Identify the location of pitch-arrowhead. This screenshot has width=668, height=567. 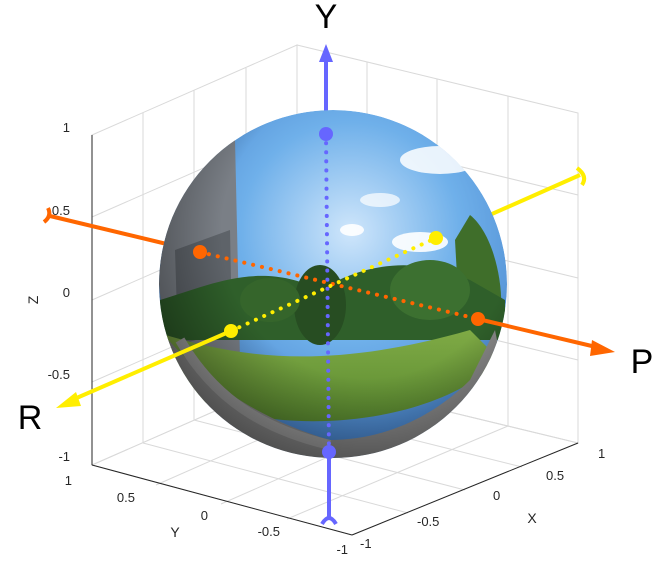
(602, 348).